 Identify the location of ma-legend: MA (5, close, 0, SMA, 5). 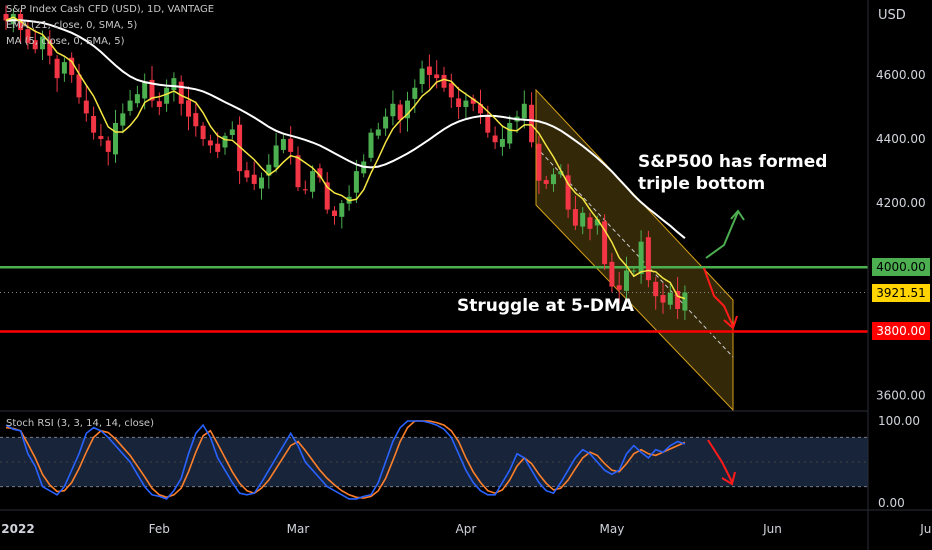
(65, 41).